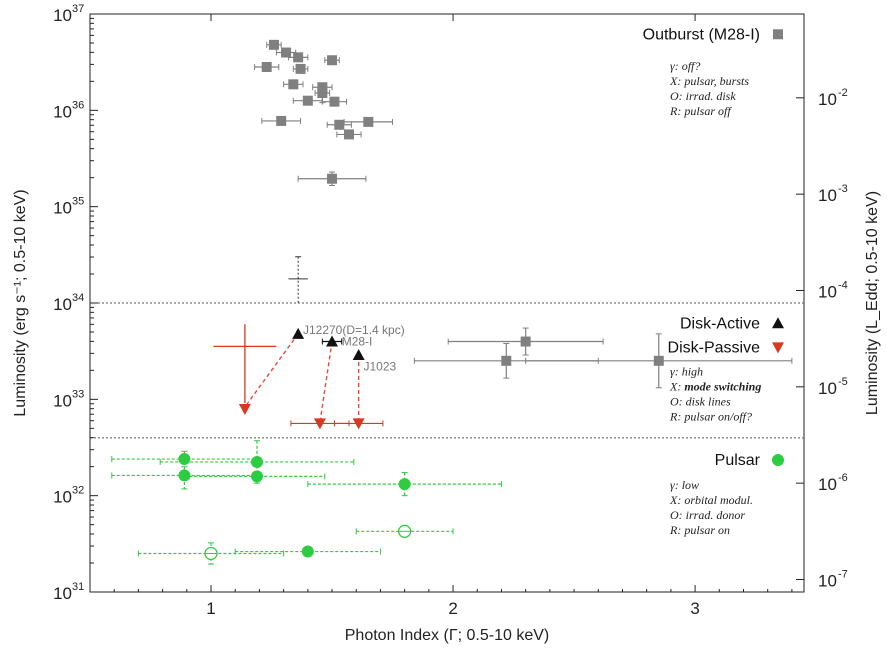 The image size is (887, 654). What do you see at coordinates (778, 34) in the screenshot?
I see `legend-marker-square` at bounding box center [778, 34].